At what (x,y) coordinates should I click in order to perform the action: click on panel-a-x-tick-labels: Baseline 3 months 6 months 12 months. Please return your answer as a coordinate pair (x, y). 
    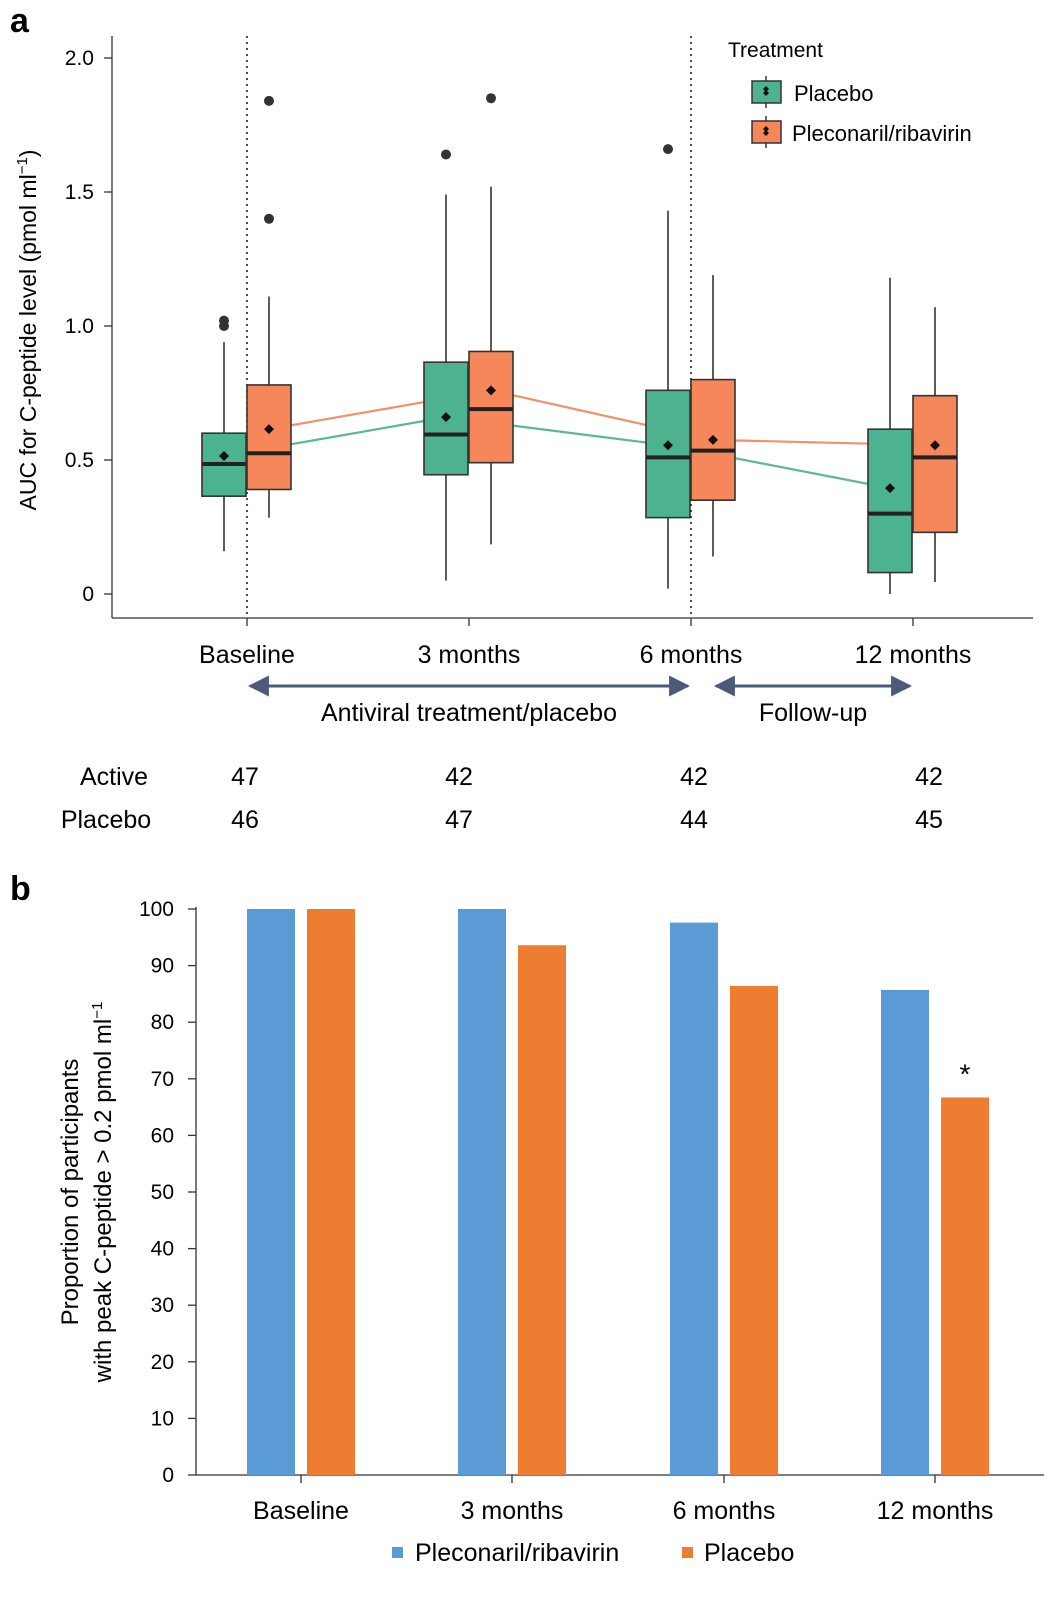
    Looking at the image, I should click on (585, 655).